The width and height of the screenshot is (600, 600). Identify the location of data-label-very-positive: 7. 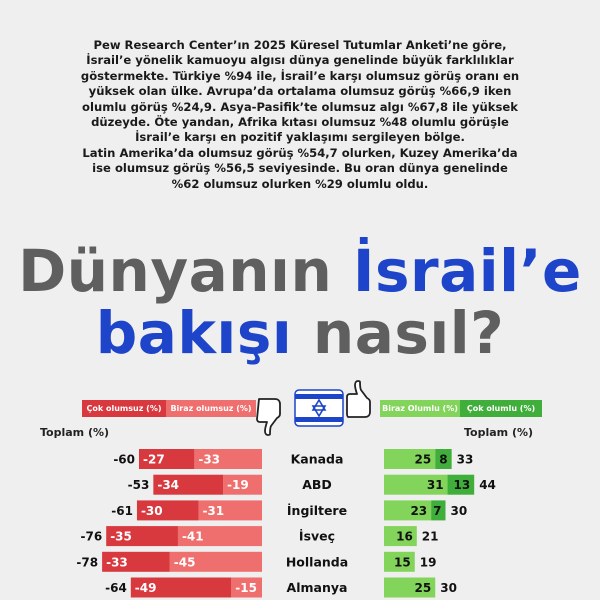
(437, 511).